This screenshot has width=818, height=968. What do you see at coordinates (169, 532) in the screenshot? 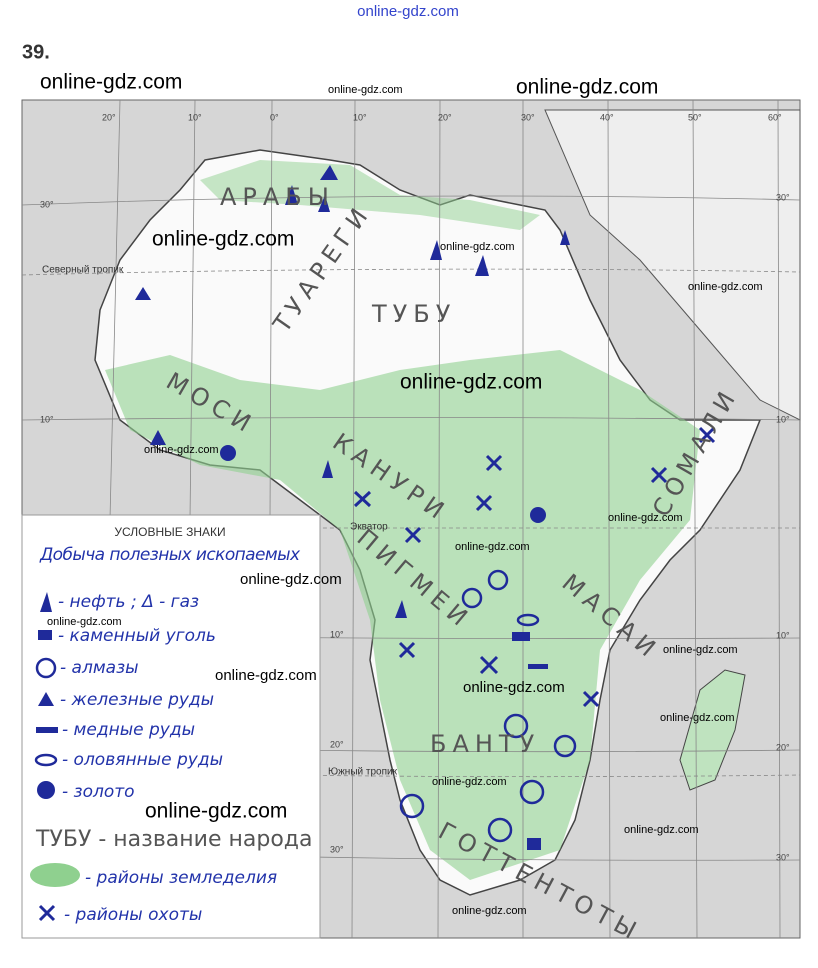
I see `legend-title: УСЛОВНЫЕ ЗНАКИ` at bounding box center [169, 532].